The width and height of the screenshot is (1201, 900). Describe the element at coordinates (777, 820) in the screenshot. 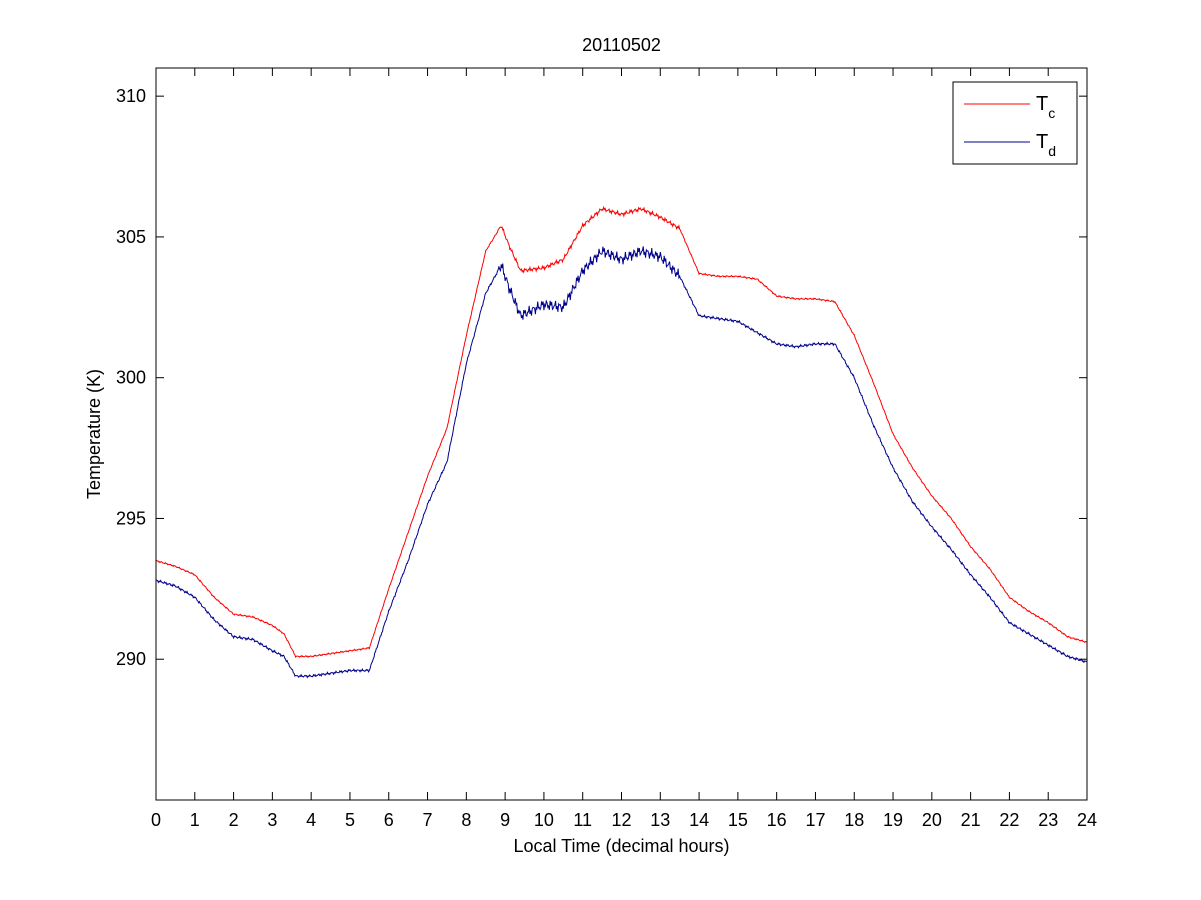

I see `x-tick-label: 16` at that location.